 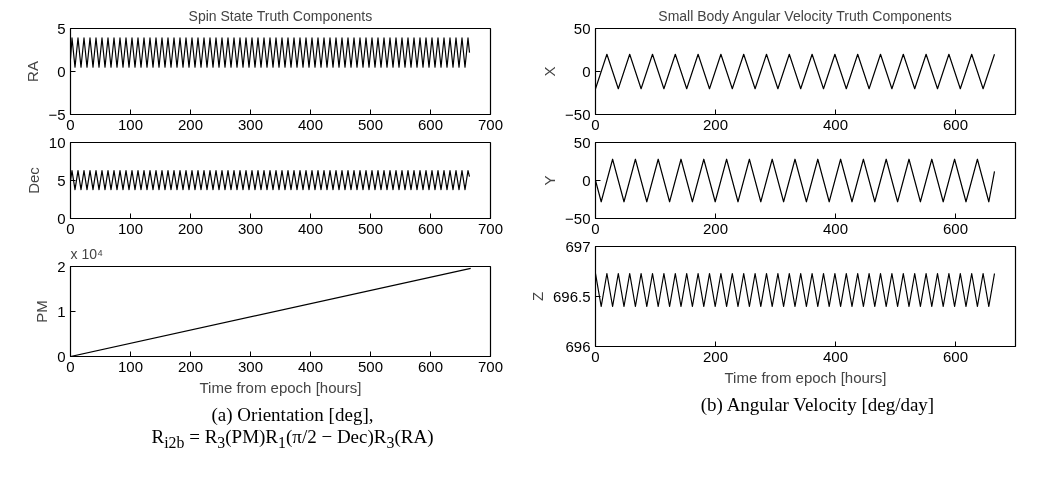 I want to click on text: R$_{i2b}$ = R$_{3}$(PM)R$_{1}$(π/2 − Dec)R$_{3}$(RA), so click(x=292, y=438).